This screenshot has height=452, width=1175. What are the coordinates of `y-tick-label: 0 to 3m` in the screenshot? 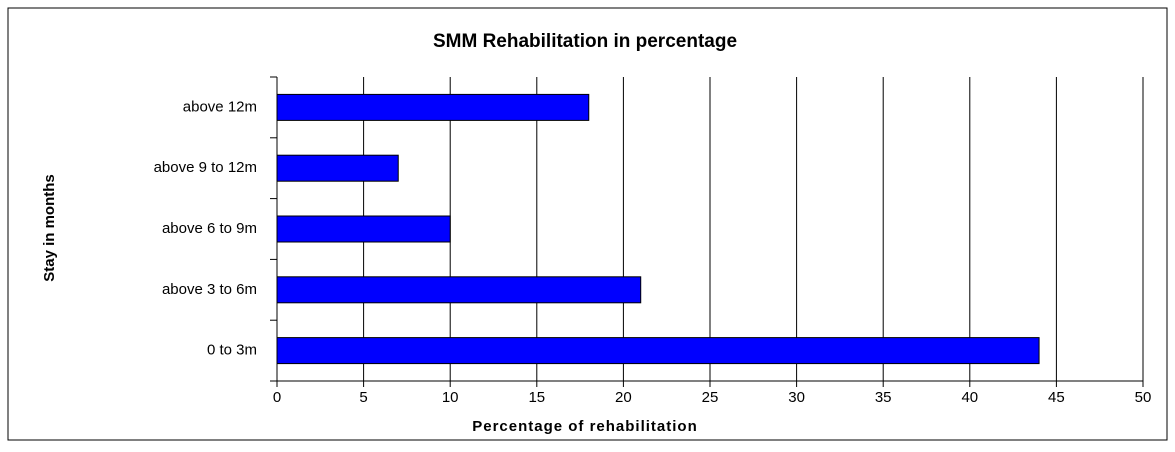 It's located at (232, 350).